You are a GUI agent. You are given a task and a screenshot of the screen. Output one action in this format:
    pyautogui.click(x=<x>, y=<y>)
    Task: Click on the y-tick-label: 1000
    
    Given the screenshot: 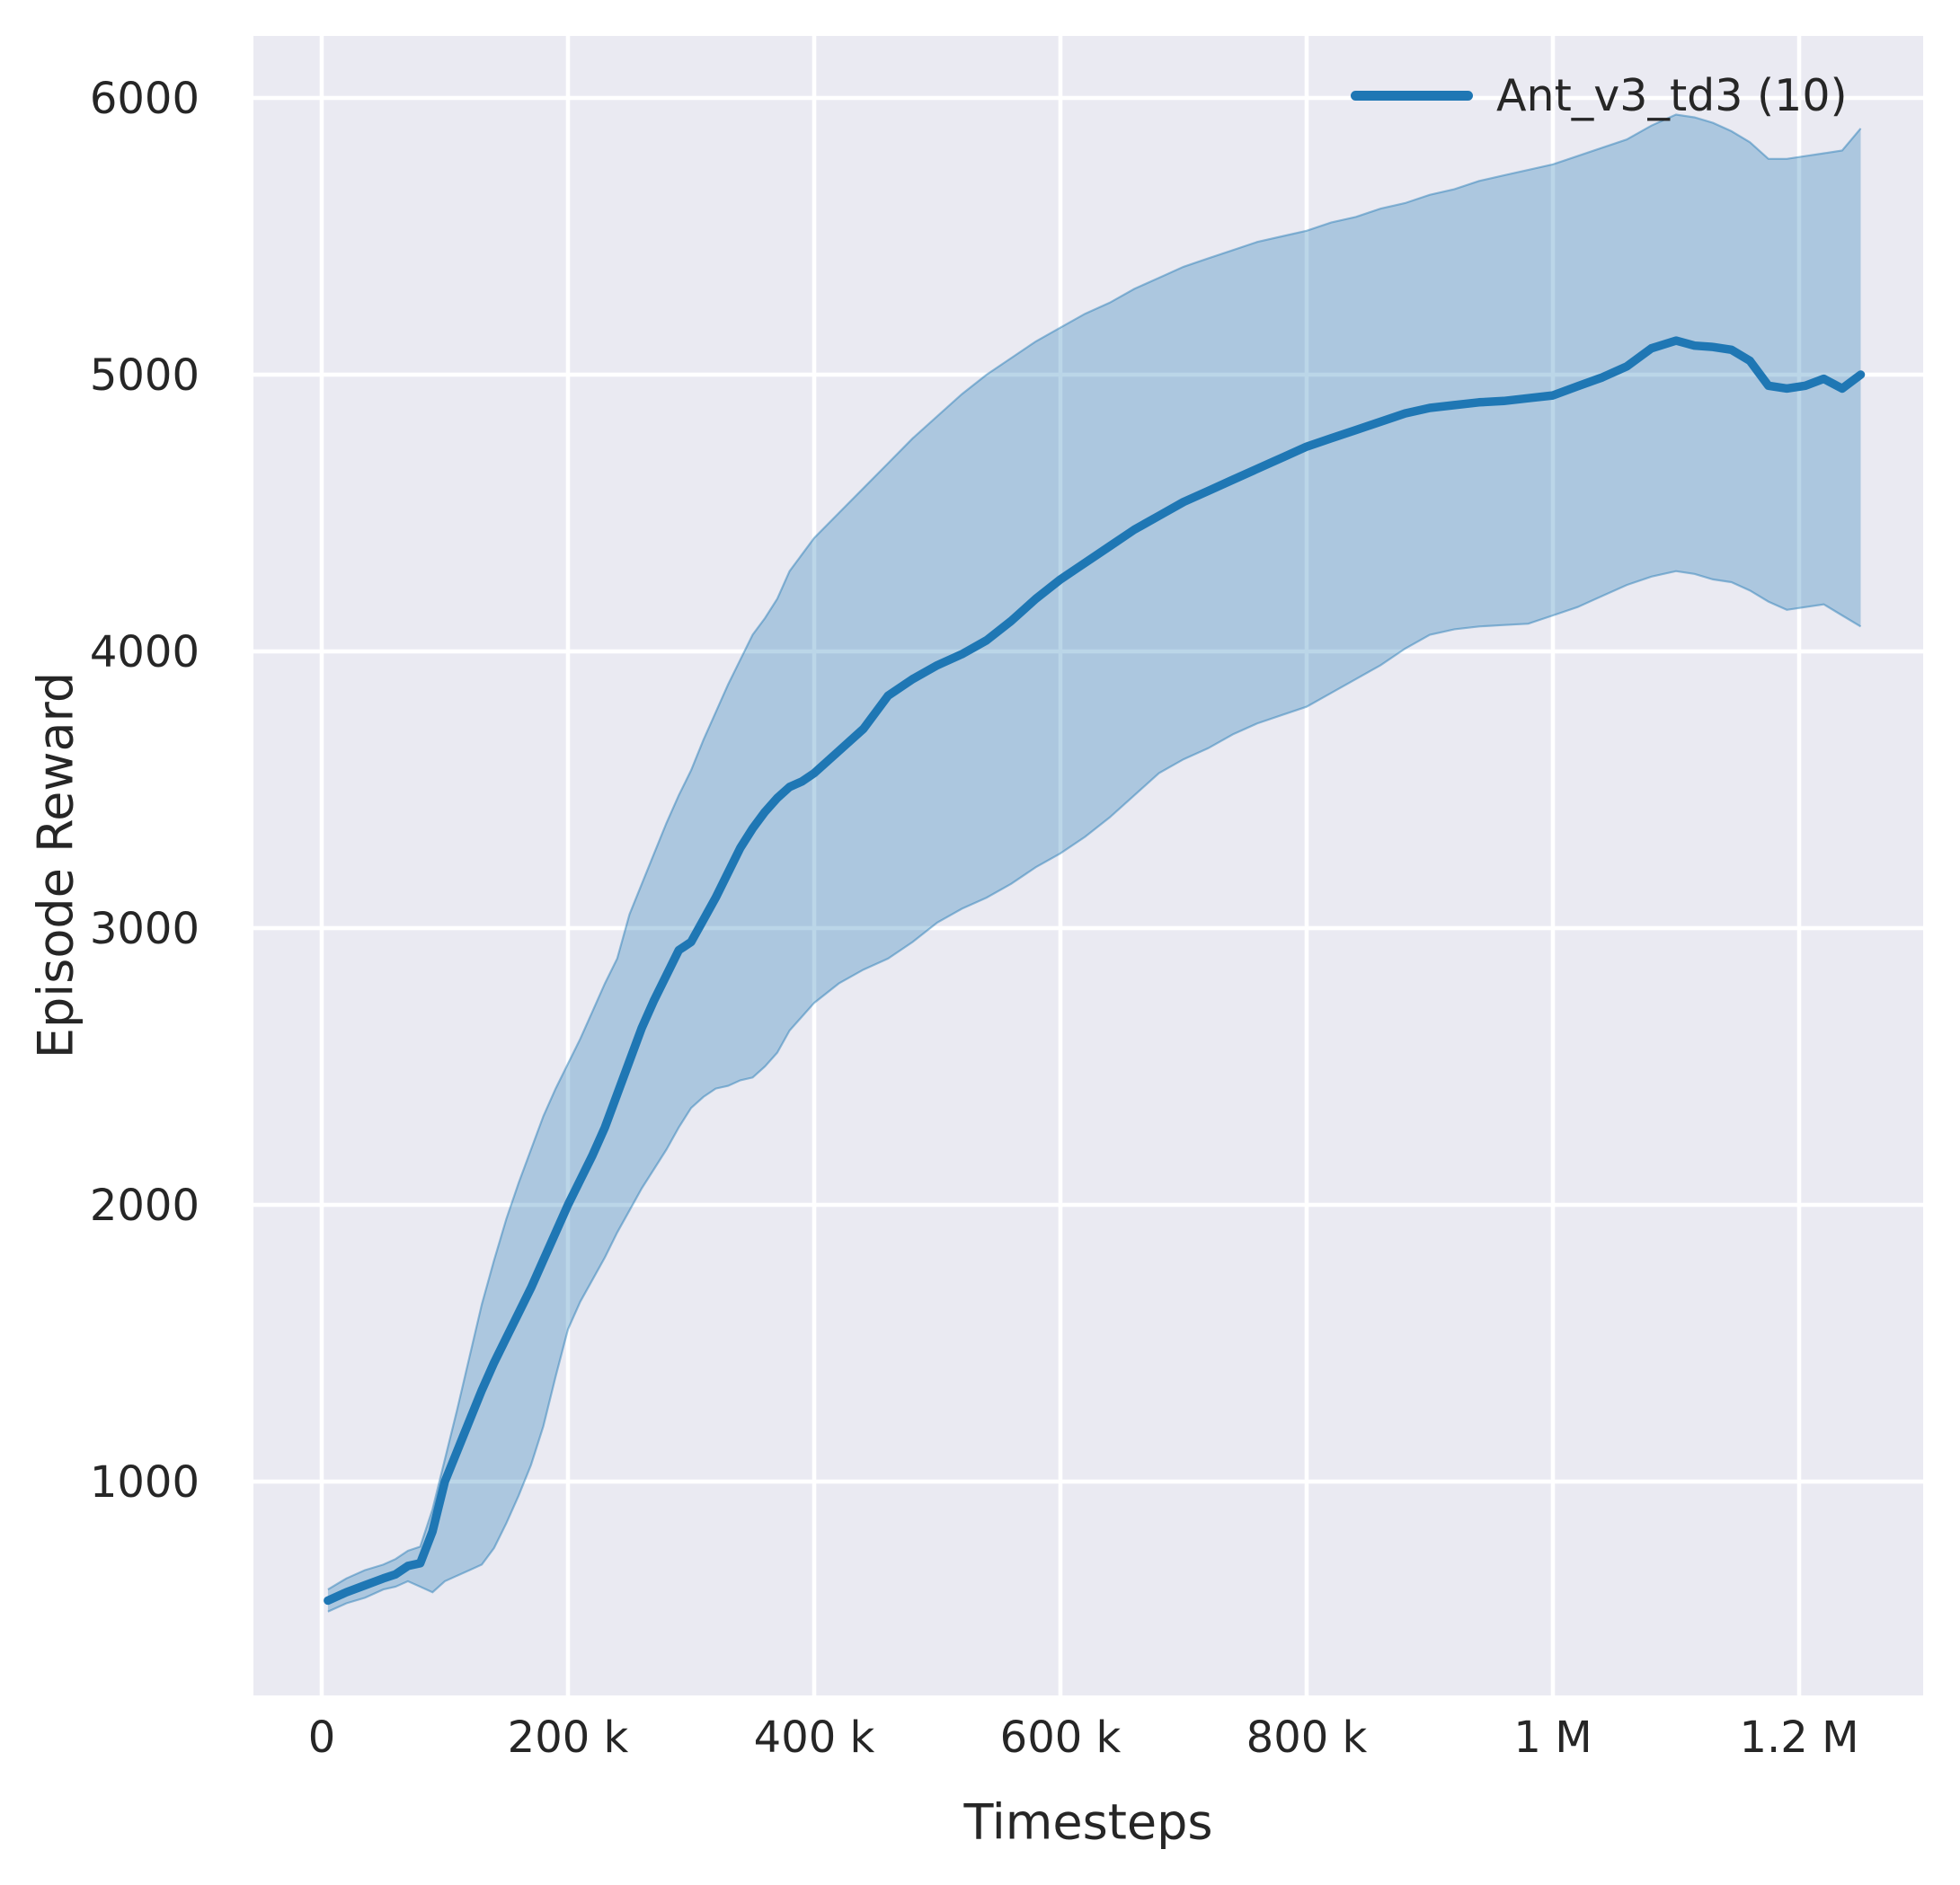 What is the action you would take?
    pyautogui.click(x=145, y=1482)
    